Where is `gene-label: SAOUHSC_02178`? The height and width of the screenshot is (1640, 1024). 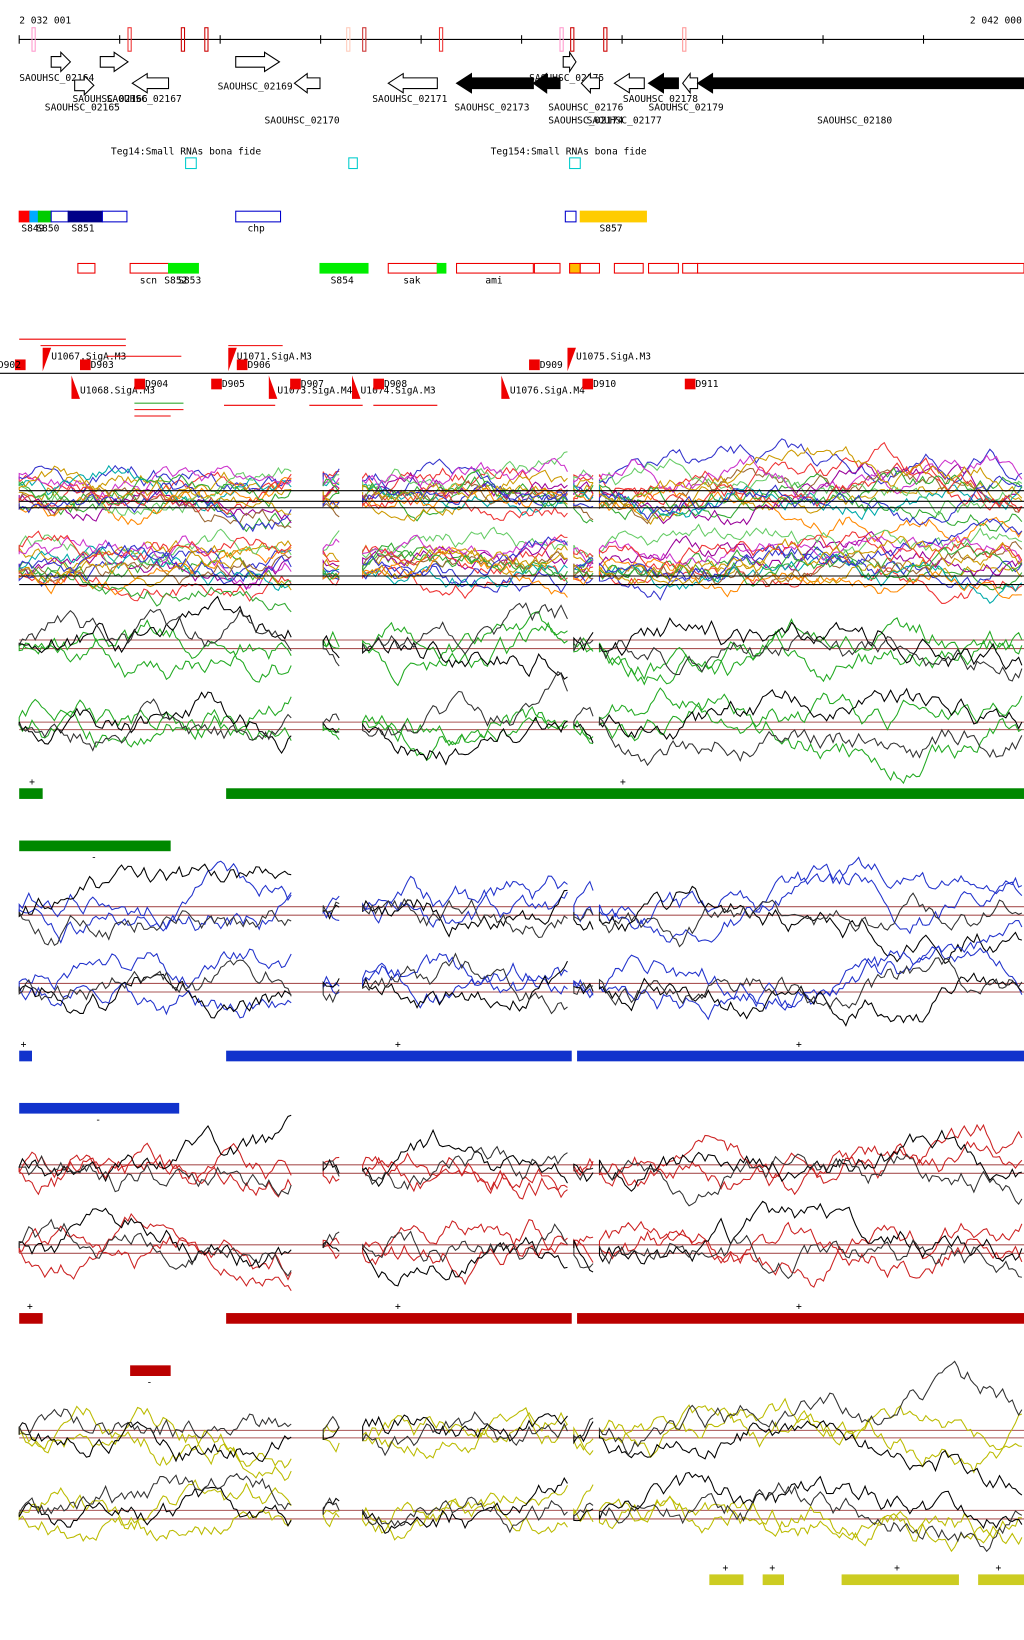 gene-label: SAOUHSC_02178 is located at coordinates (660, 99).